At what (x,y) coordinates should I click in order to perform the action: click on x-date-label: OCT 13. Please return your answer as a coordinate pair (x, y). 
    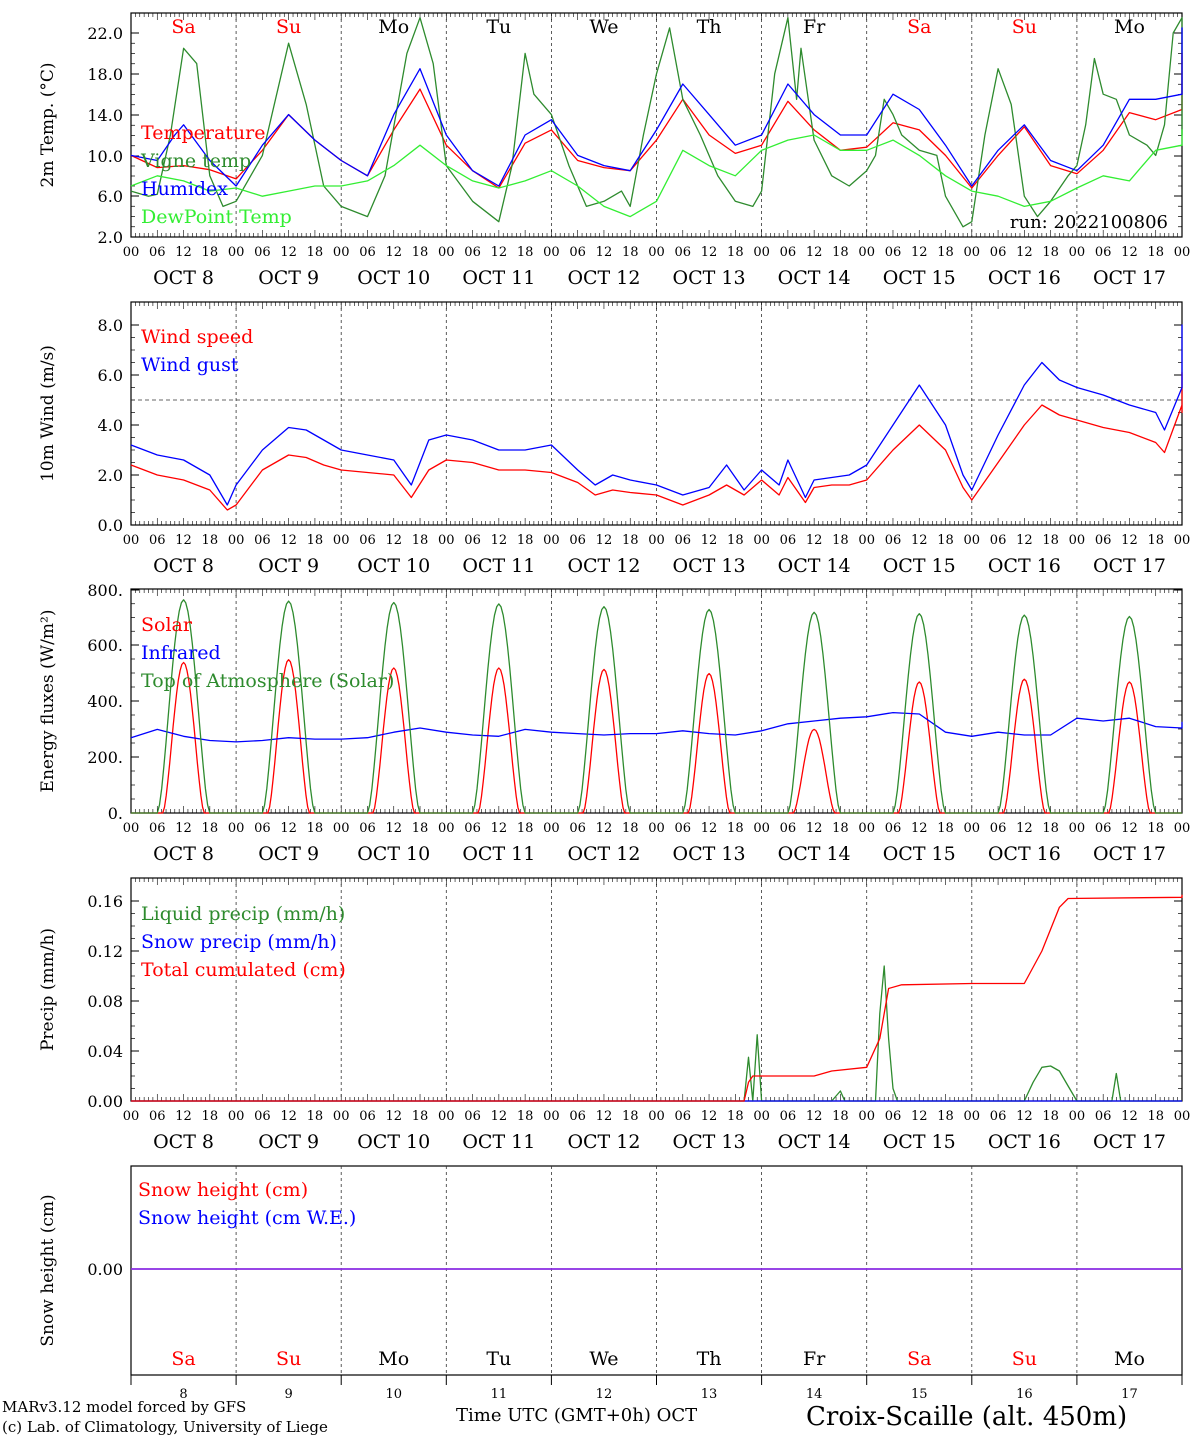
    Looking at the image, I should click on (709, 1142).